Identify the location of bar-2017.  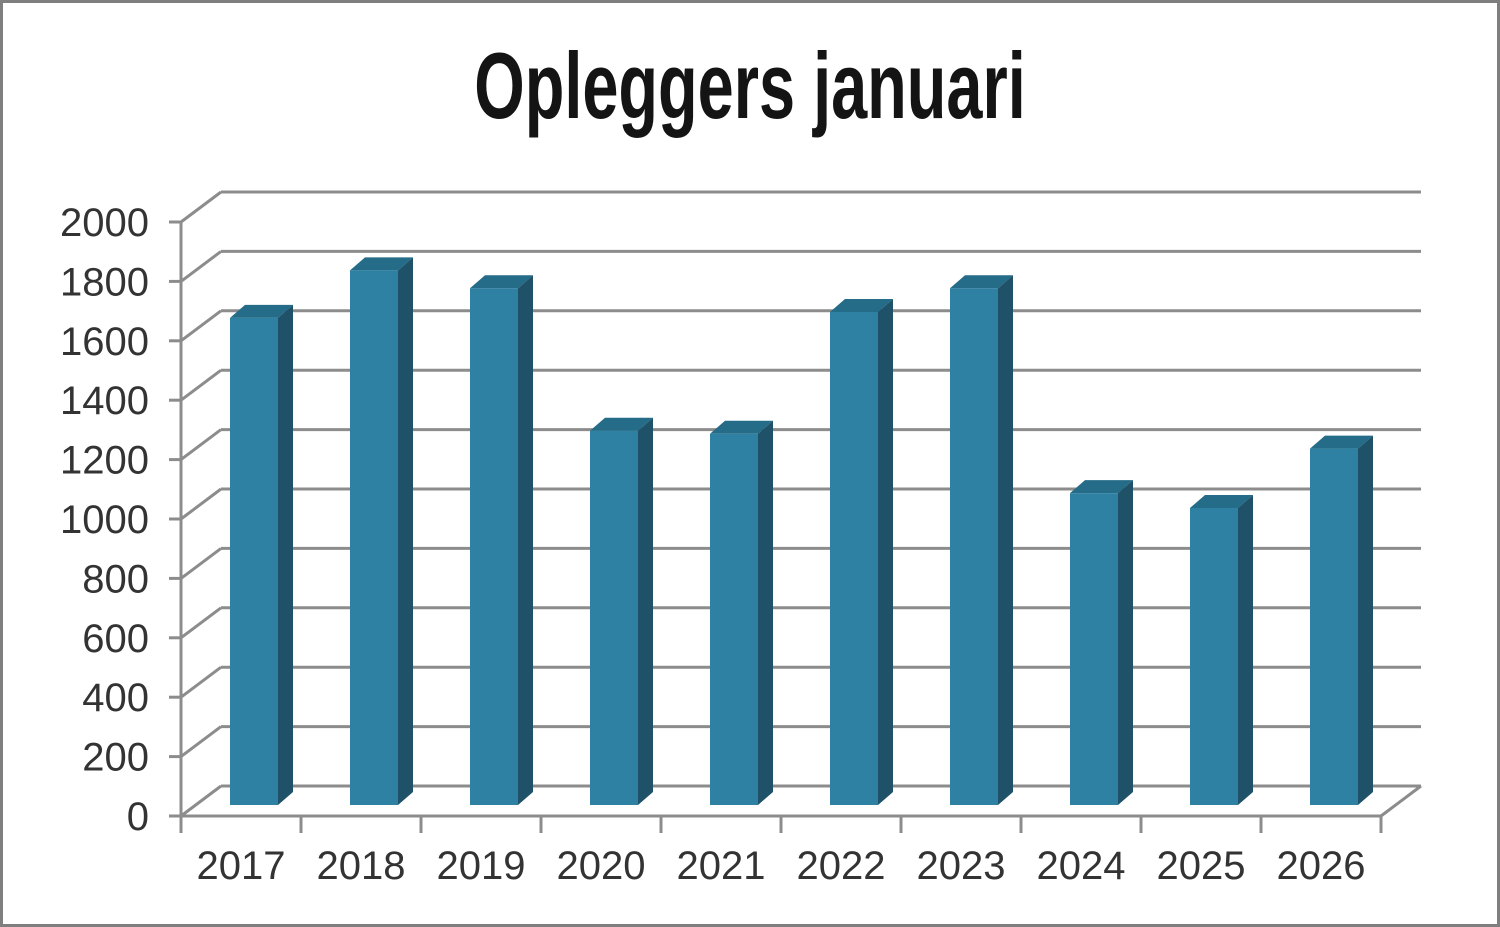
(261, 554).